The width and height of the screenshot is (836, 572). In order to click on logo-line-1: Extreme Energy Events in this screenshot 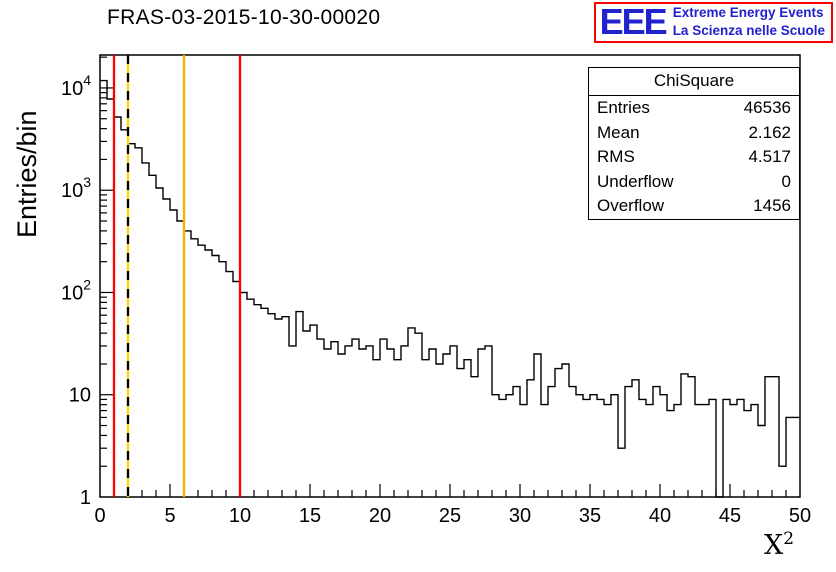, I will do `click(748, 12)`.